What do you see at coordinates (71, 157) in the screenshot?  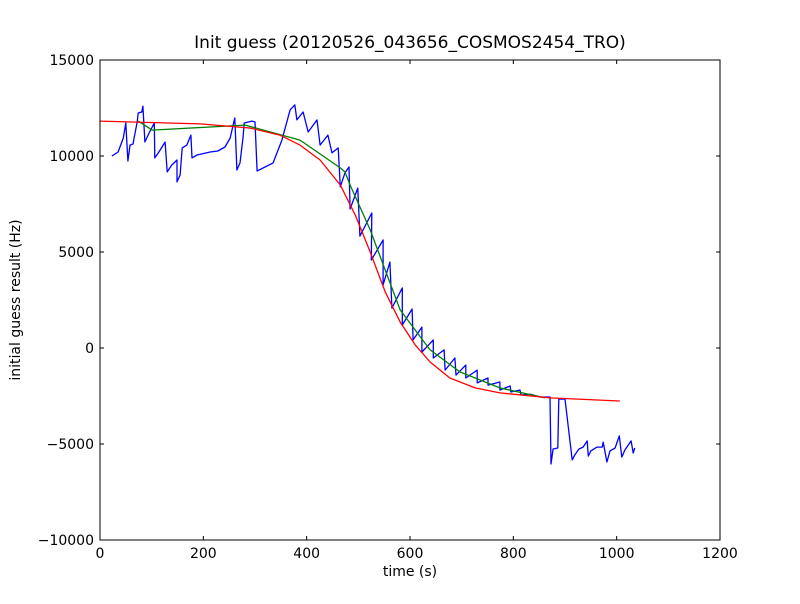 I see `y-tick-label: 10000` at bounding box center [71, 157].